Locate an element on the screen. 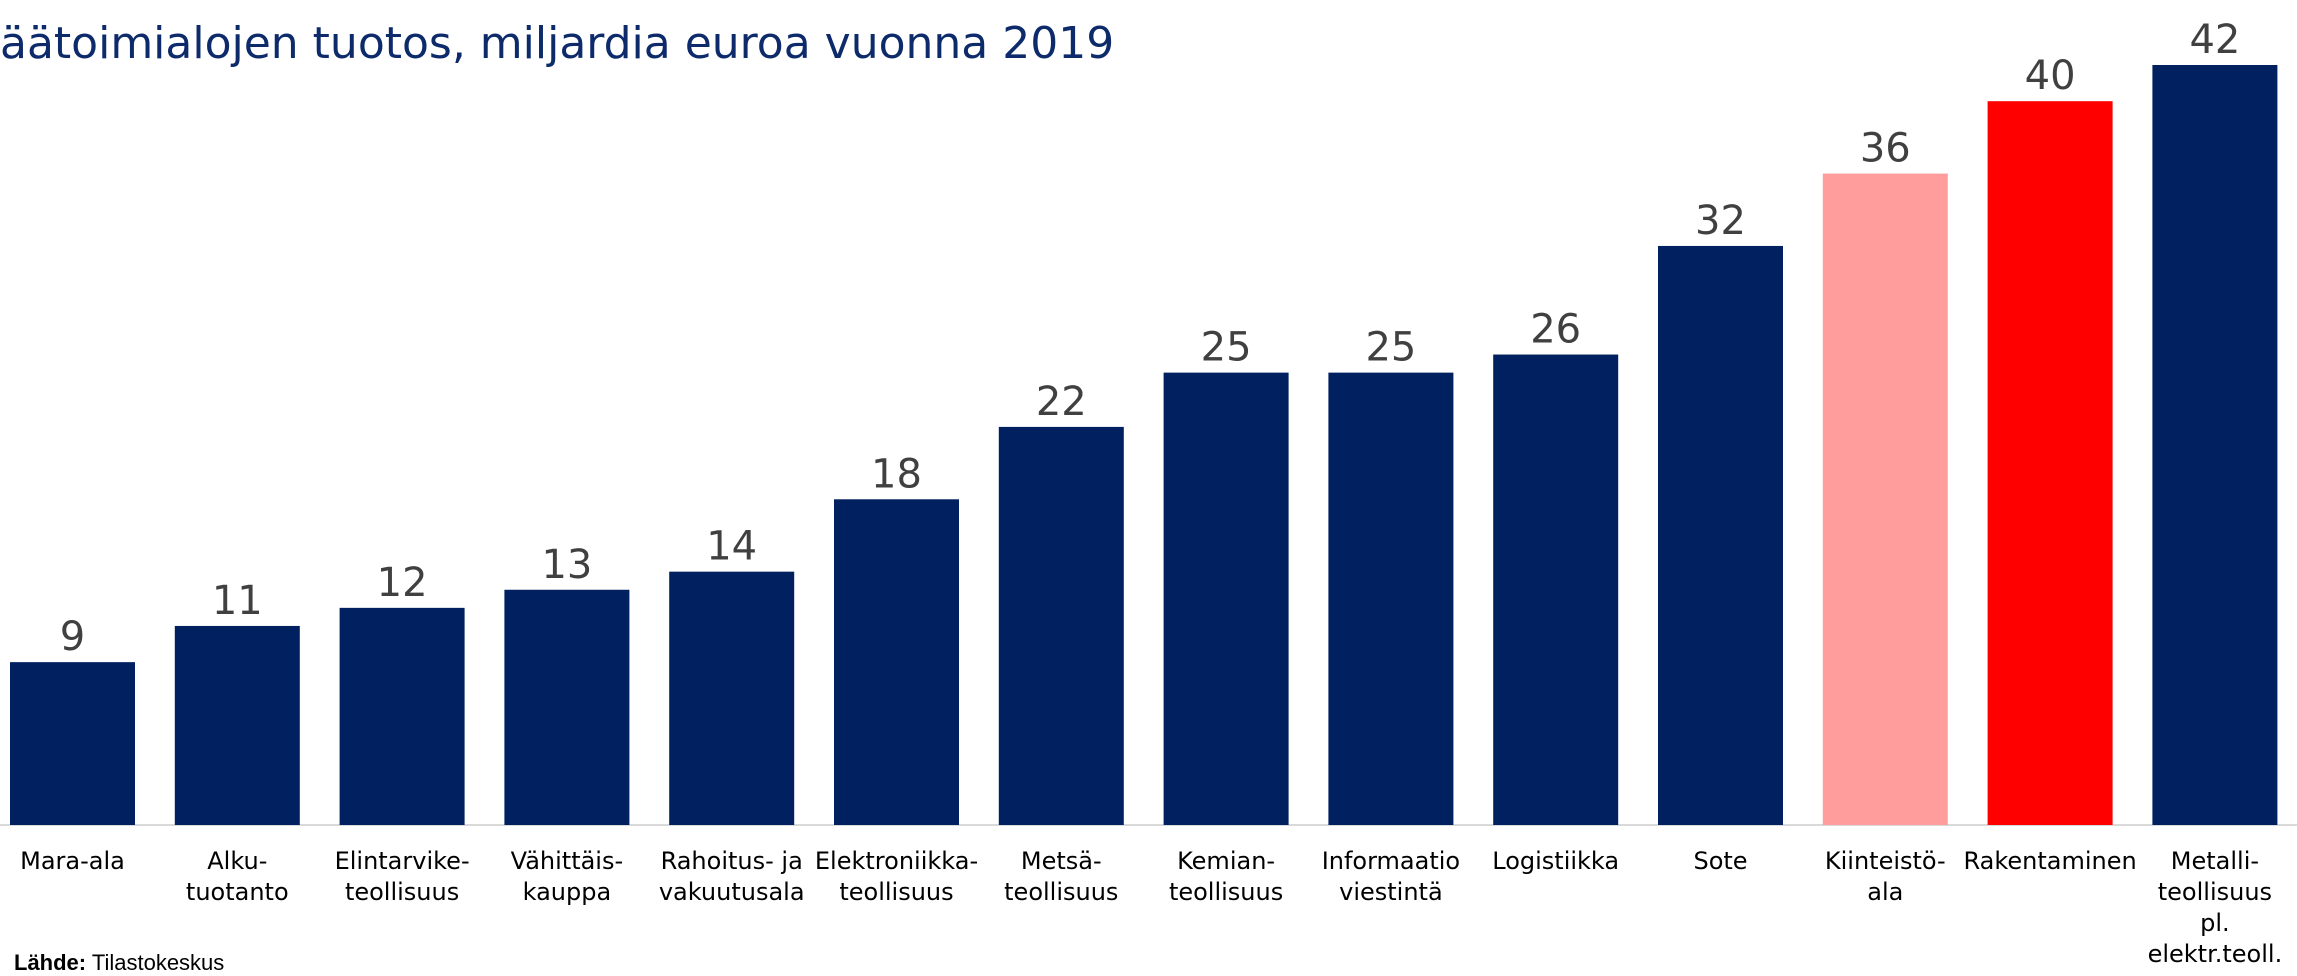 The width and height of the screenshot is (2297, 976). category-label: Vähittäis-kauppa is located at coordinates (567, 876).